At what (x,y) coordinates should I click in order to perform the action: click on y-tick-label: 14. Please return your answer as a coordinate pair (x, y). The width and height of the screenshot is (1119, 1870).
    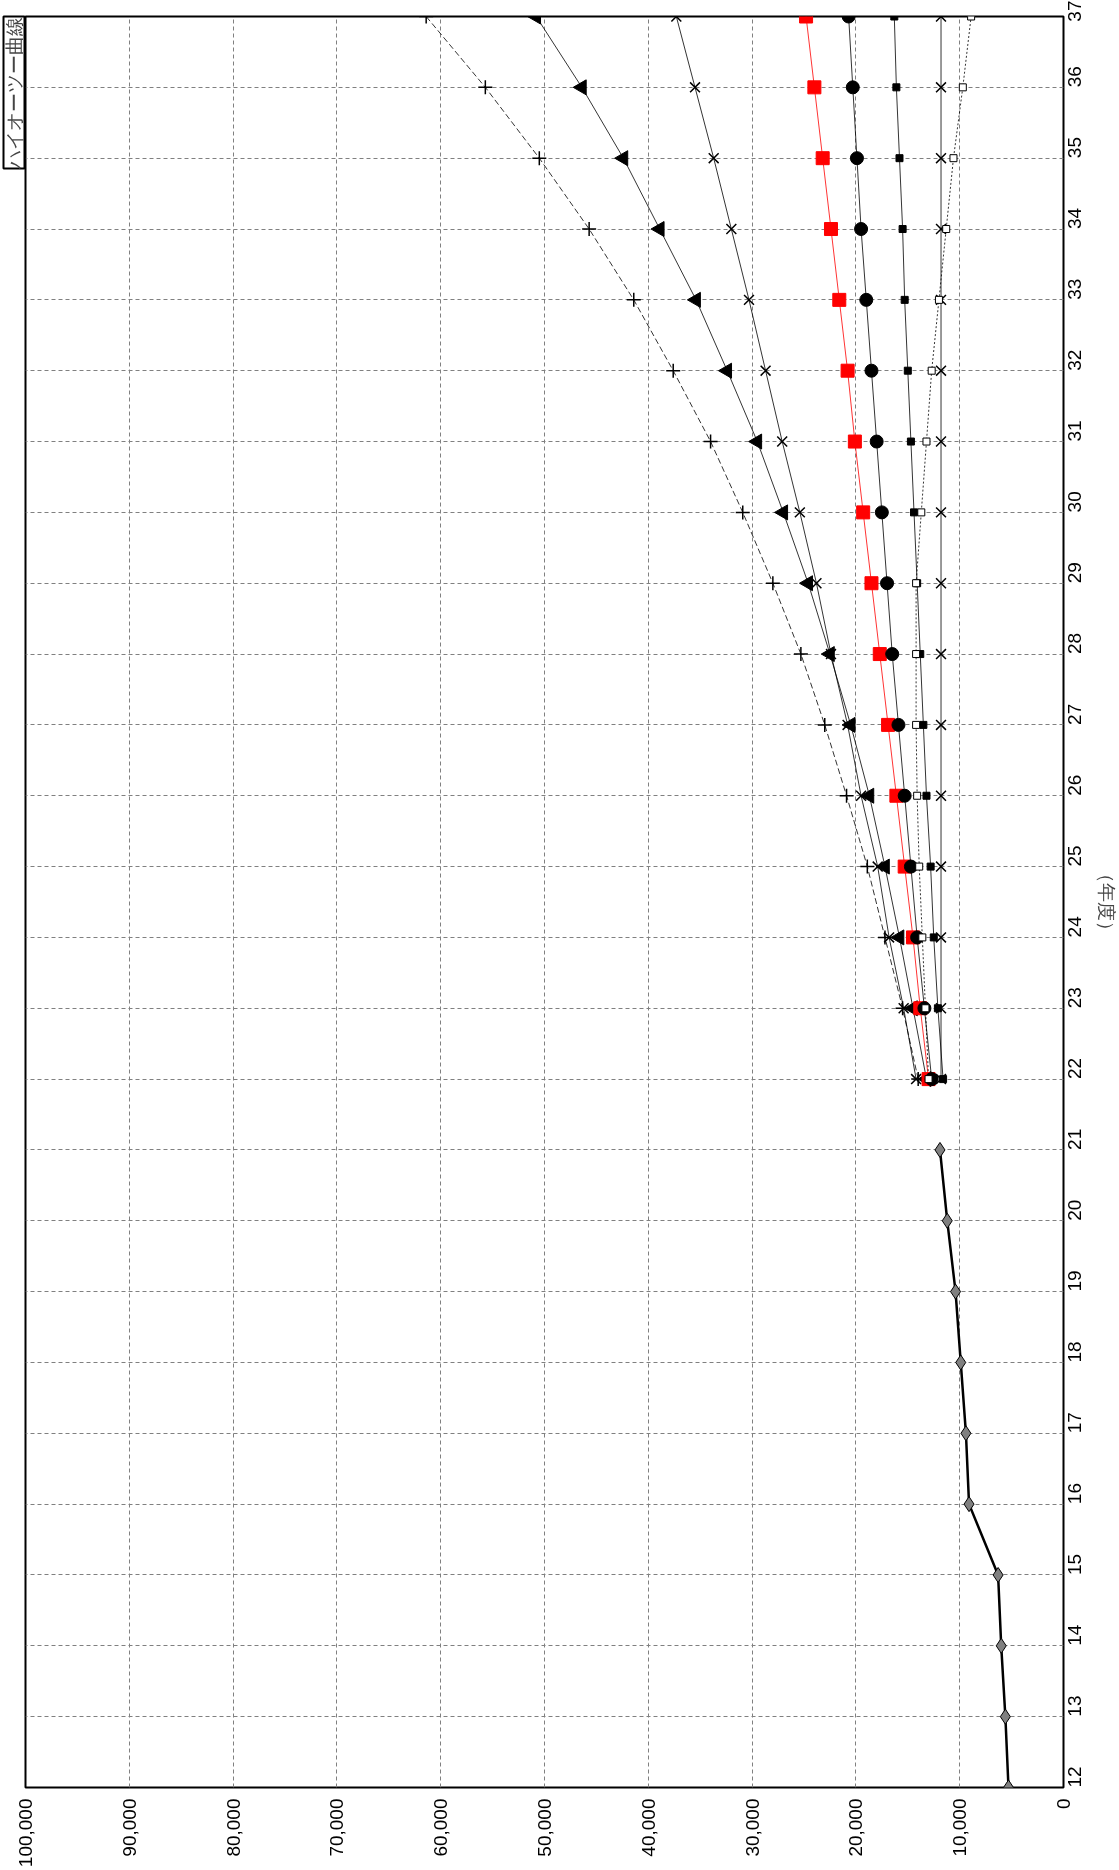
    Looking at the image, I should click on (1074, 1635).